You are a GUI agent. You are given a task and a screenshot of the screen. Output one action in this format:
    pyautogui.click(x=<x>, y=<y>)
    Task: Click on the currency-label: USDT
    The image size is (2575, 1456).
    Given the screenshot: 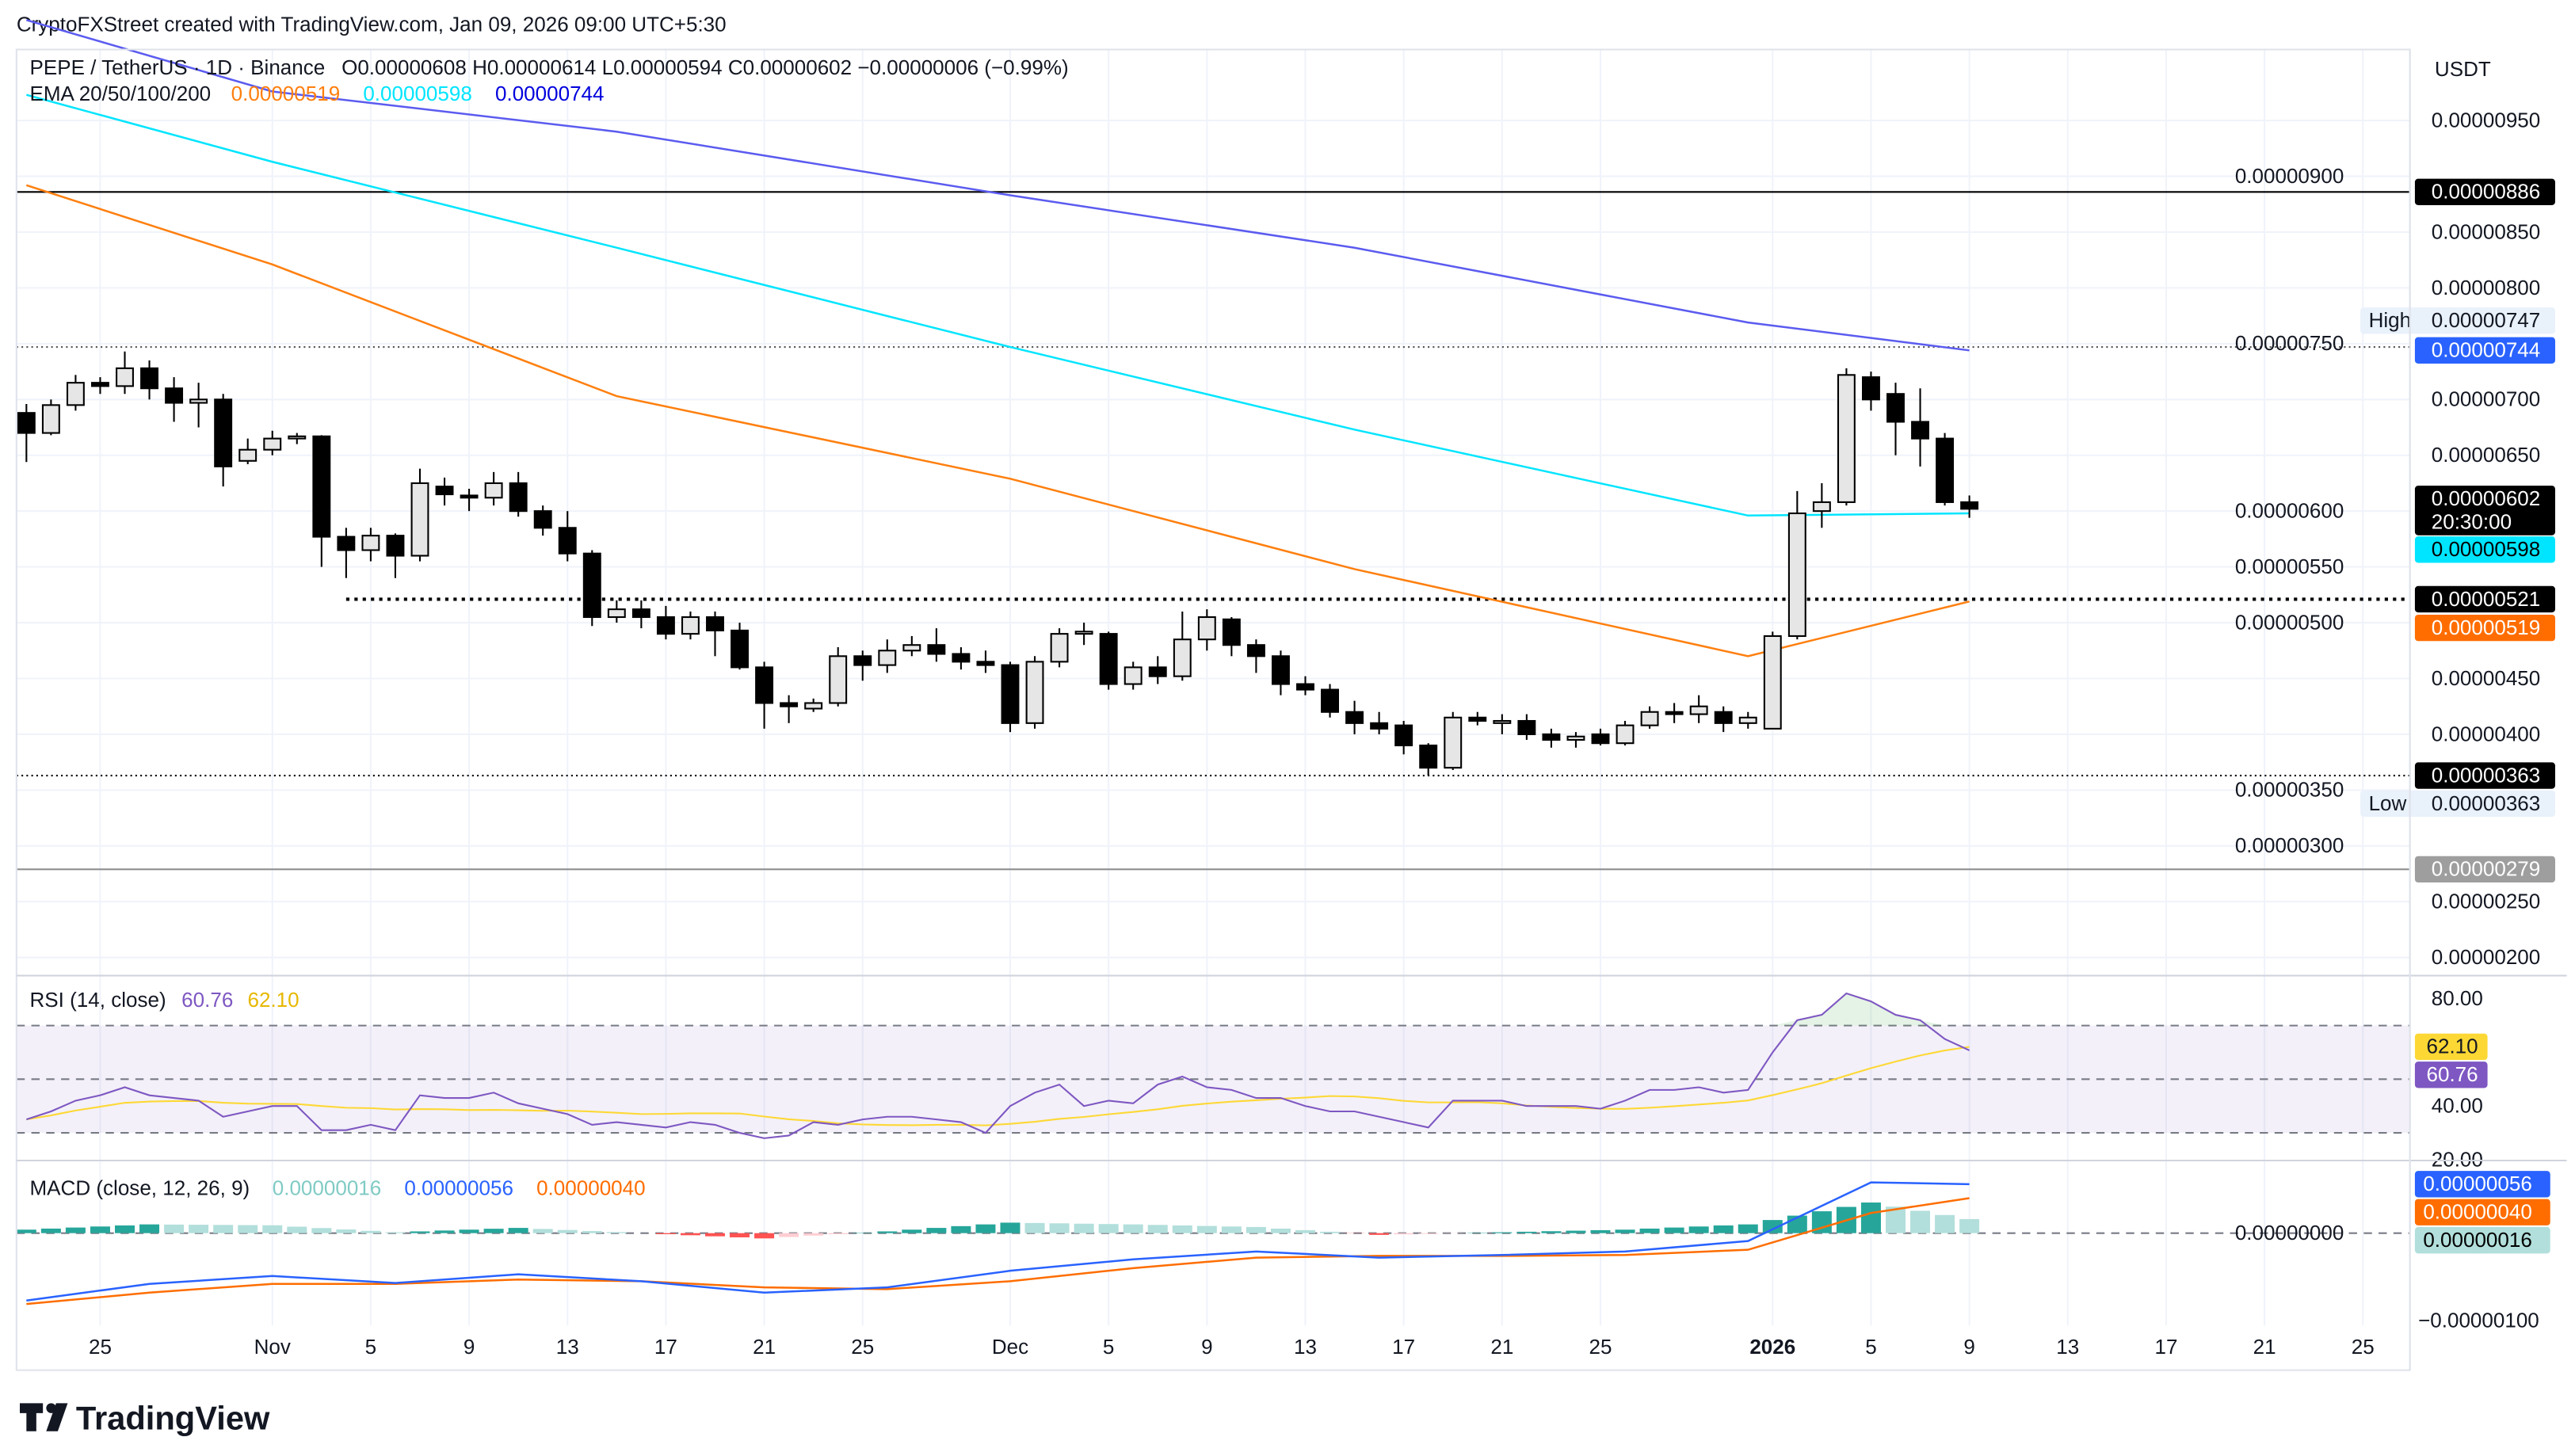 What is the action you would take?
    pyautogui.click(x=2463, y=69)
    